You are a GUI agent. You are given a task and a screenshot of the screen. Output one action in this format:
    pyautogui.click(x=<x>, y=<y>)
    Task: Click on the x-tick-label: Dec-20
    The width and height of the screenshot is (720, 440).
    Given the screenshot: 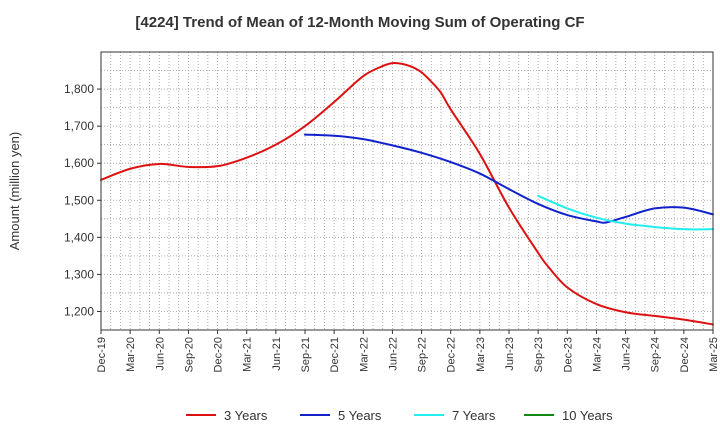 What is the action you would take?
    pyautogui.click(x=219, y=354)
    